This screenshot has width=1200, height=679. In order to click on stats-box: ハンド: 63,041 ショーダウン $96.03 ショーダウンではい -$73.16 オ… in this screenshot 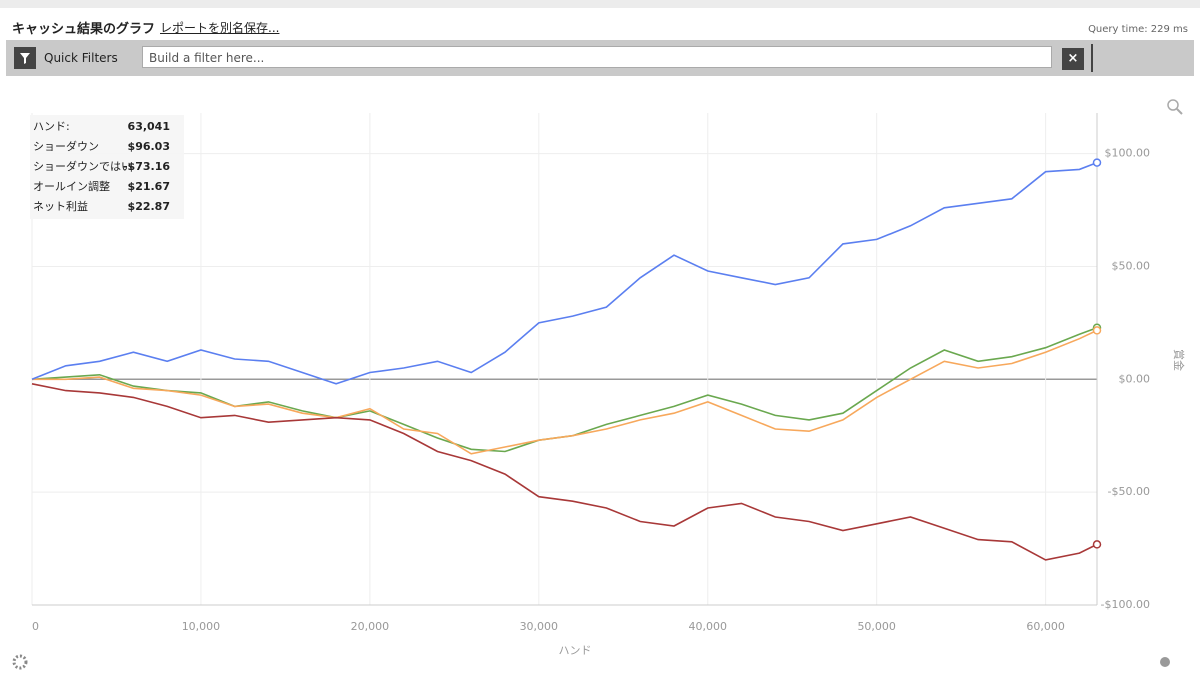, I will do `click(107, 167)`.